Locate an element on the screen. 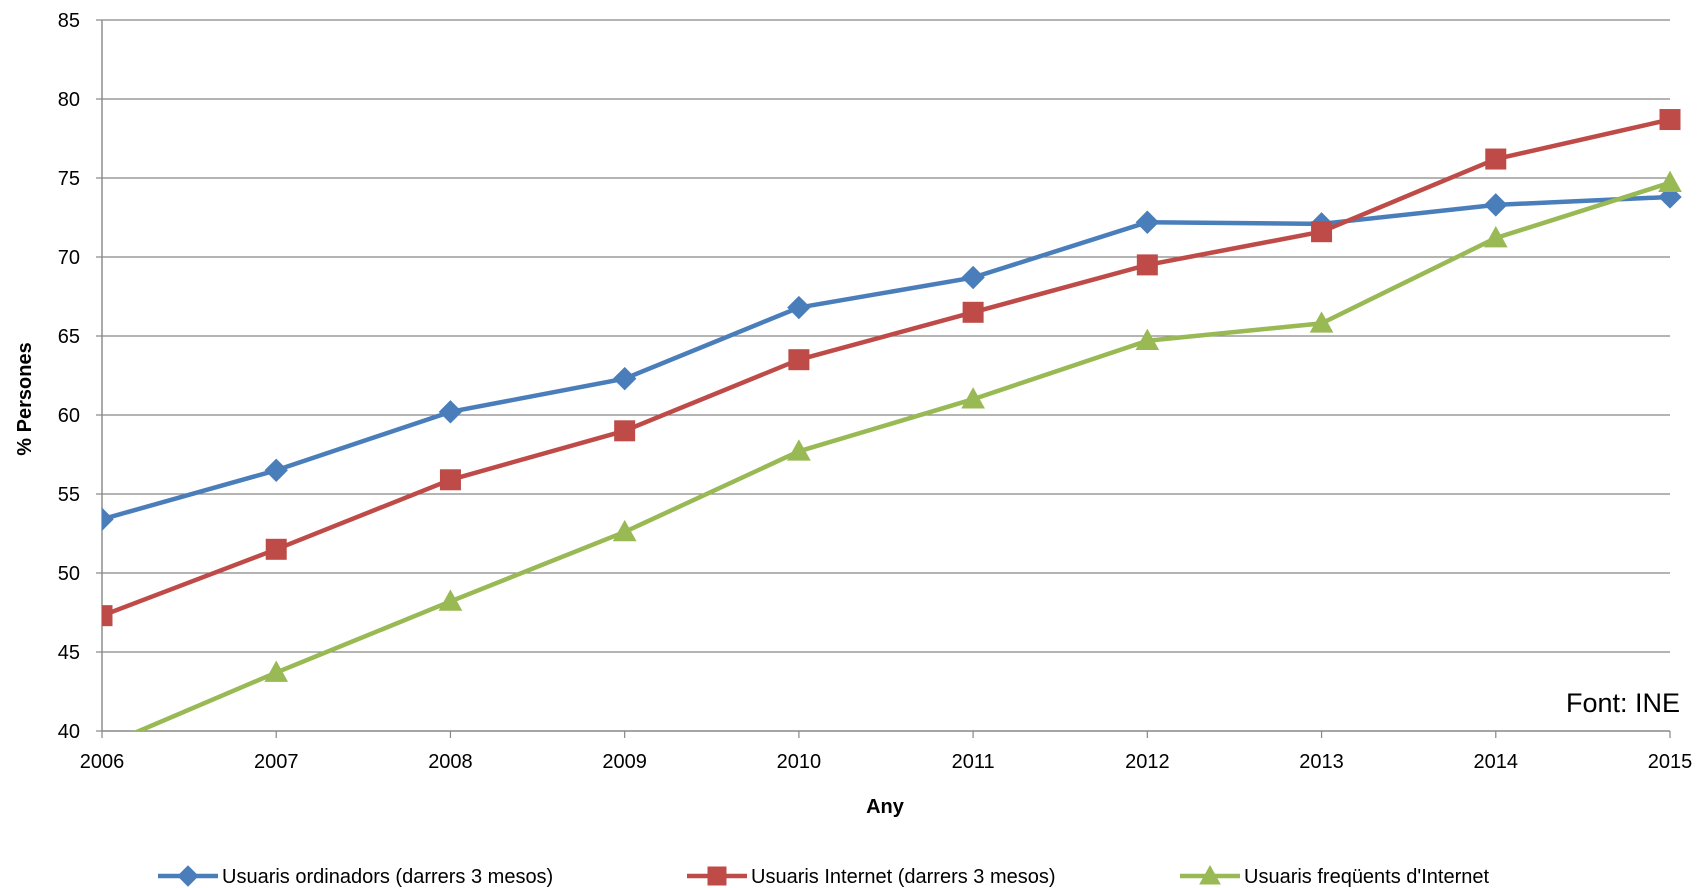  y-tick-label: 75 is located at coordinates (69, 179).